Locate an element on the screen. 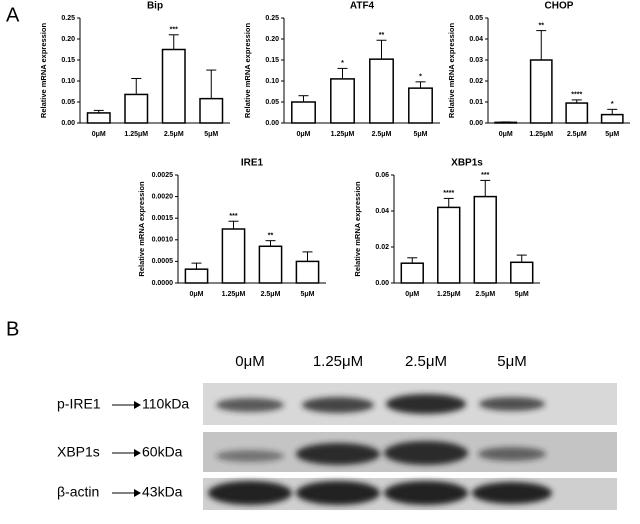  panel-label: A is located at coordinates (13, 15).